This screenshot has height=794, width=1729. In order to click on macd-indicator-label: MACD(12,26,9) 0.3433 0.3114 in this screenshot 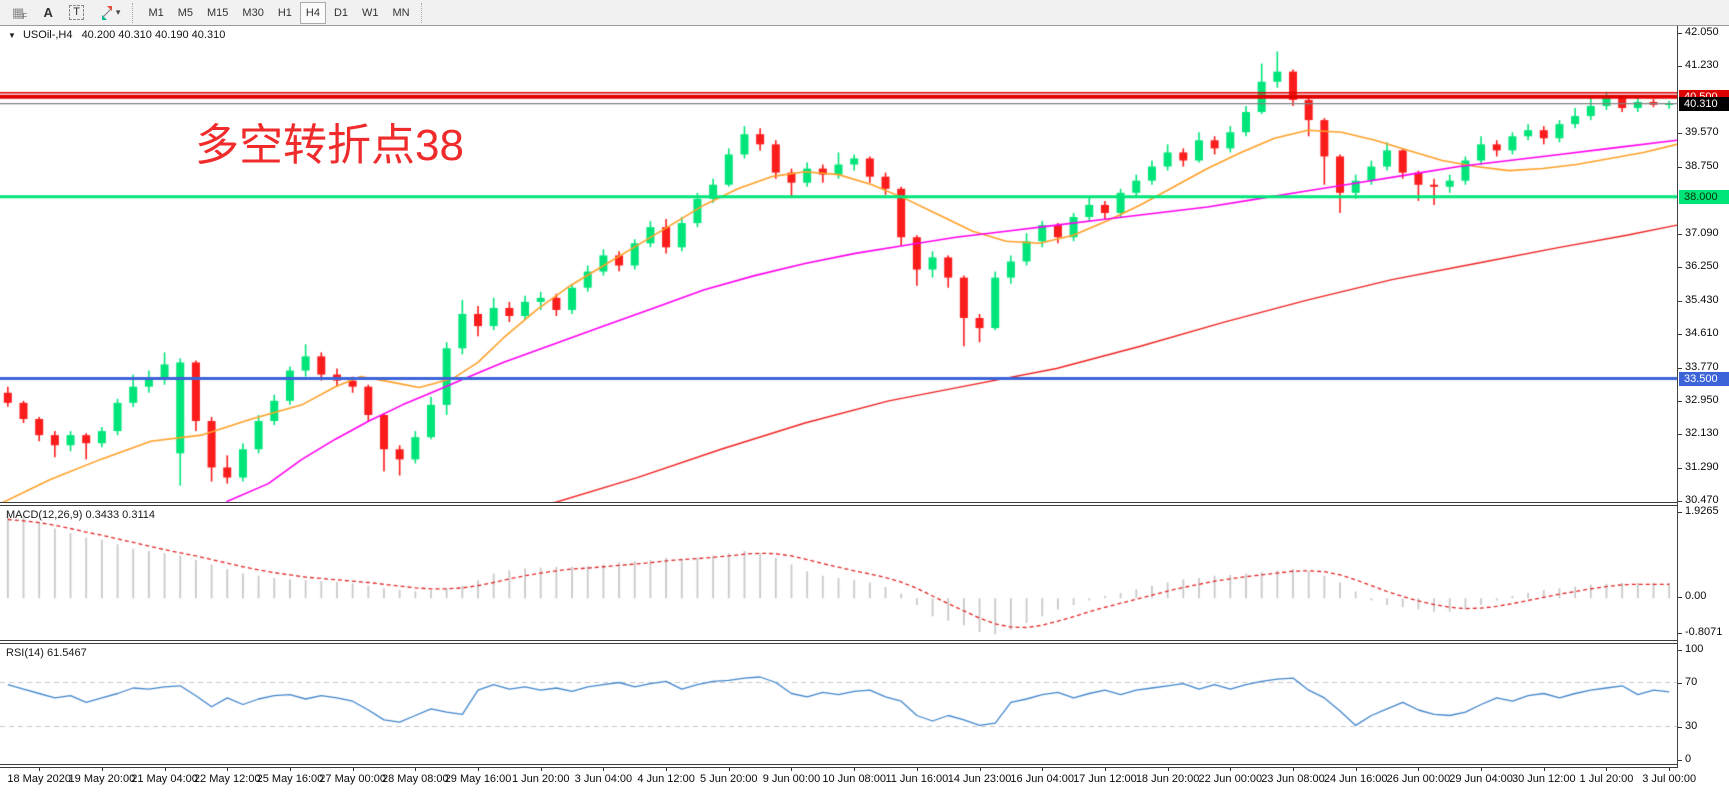, I will do `click(80, 515)`.